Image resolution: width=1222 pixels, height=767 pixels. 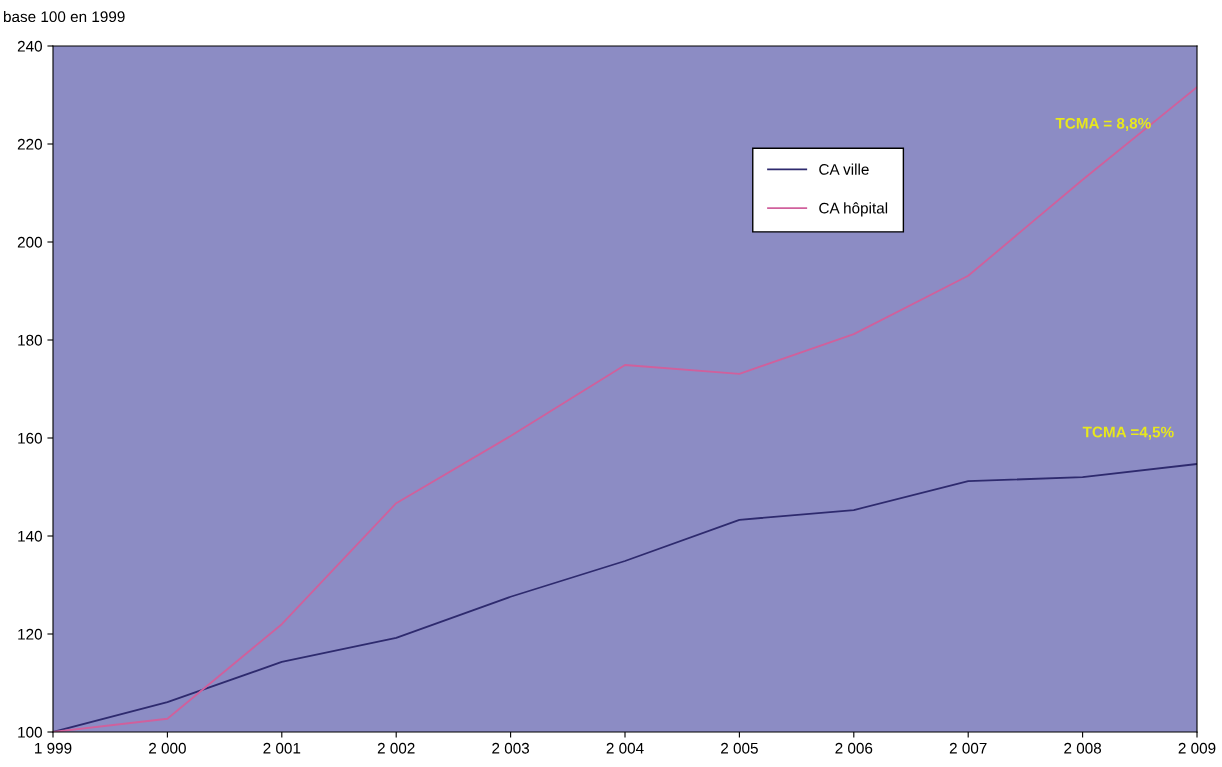 I want to click on y-tick-label: 100, so click(x=30, y=732).